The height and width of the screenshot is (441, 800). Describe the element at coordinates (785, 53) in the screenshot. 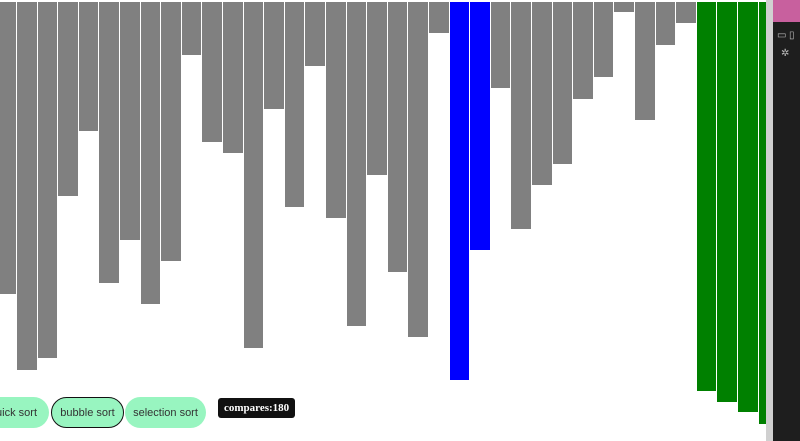

I see `settings-gear-icon: ✲` at that location.